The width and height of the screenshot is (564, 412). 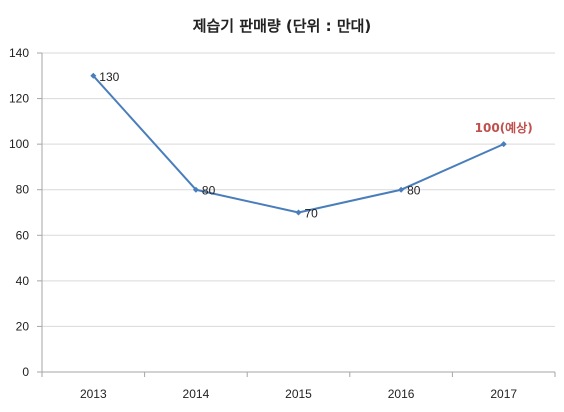 What do you see at coordinates (196, 394) in the screenshot?
I see `x-tick-label-2014: 2014` at bounding box center [196, 394].